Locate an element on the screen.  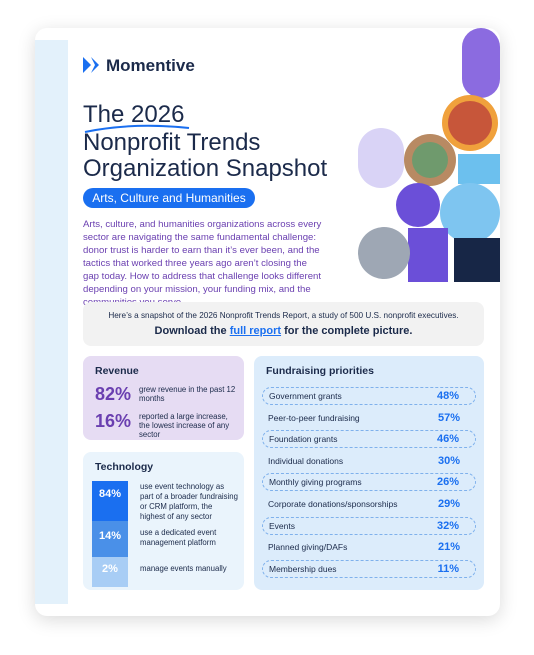
priority-row: Foundation grants 46% is located at coordinates (369, 439).